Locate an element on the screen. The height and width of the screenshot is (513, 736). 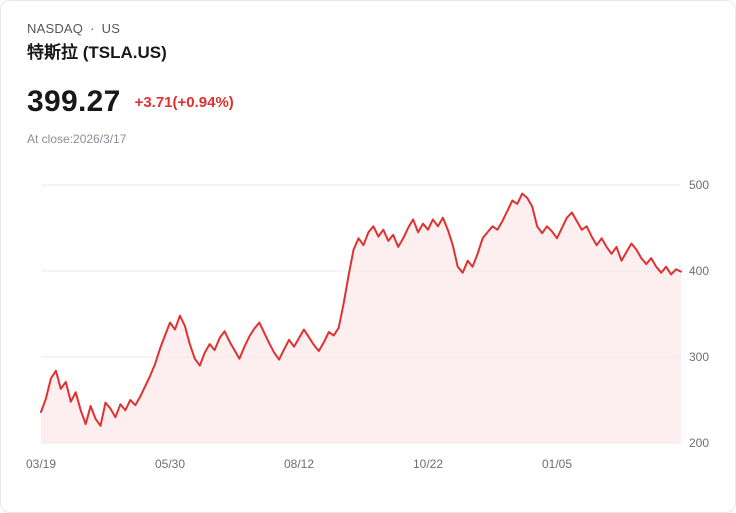
last-price: 399.27 is located at coordinates (74, 101).